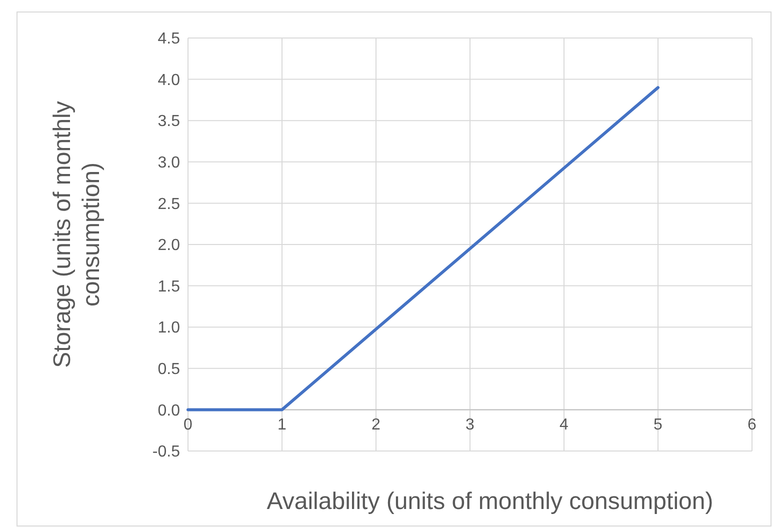 The image size is (772, 527). Describe the element at coordinates (169, 204) in the screenshot. I see `y-tick-label: 2.5` at that location.